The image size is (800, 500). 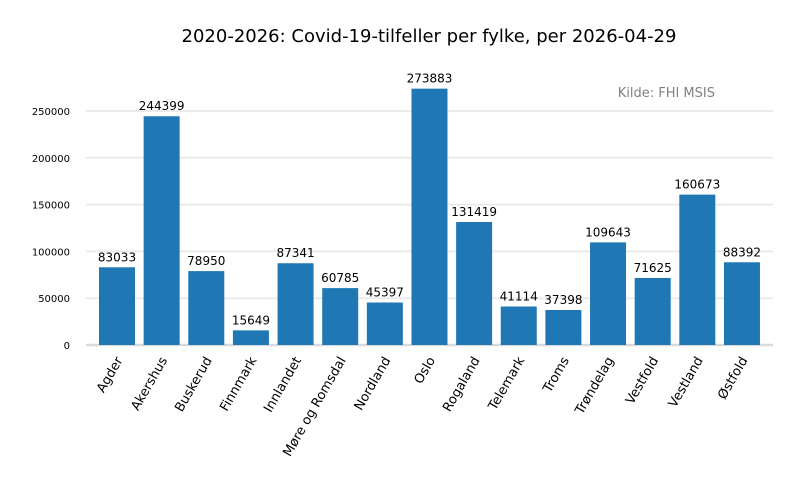 I want to click on y-tick-label: 50000, so click(x=54, y=299).